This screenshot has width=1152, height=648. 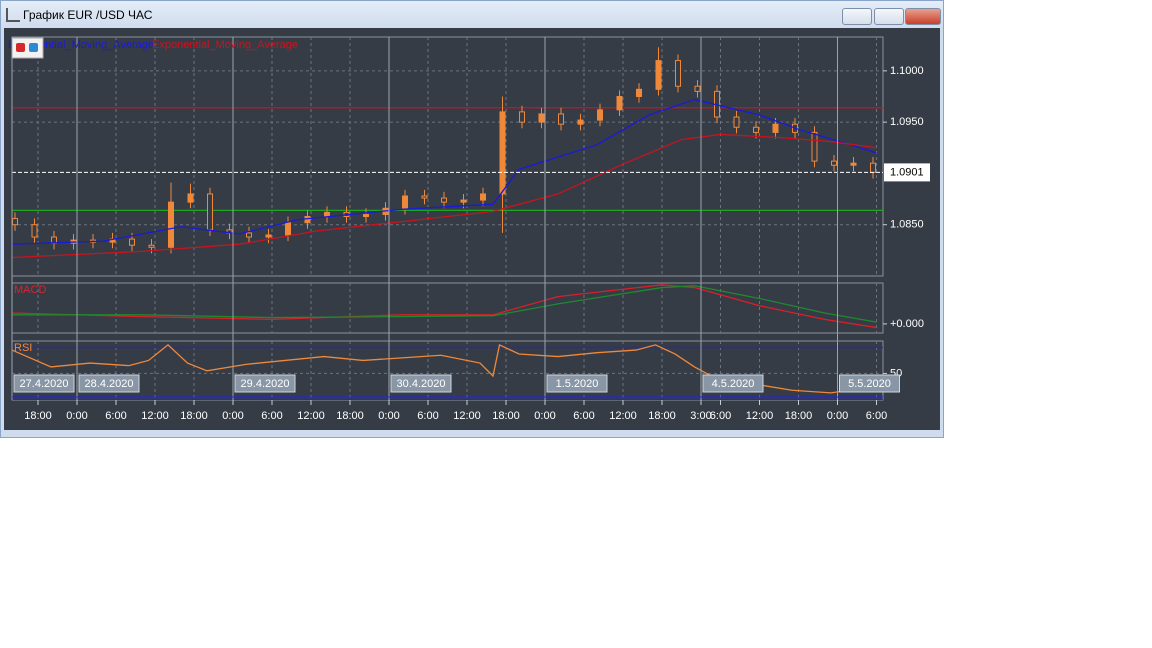 I want to click on date-label: 30.4.2020, so click(x=421, y=384).